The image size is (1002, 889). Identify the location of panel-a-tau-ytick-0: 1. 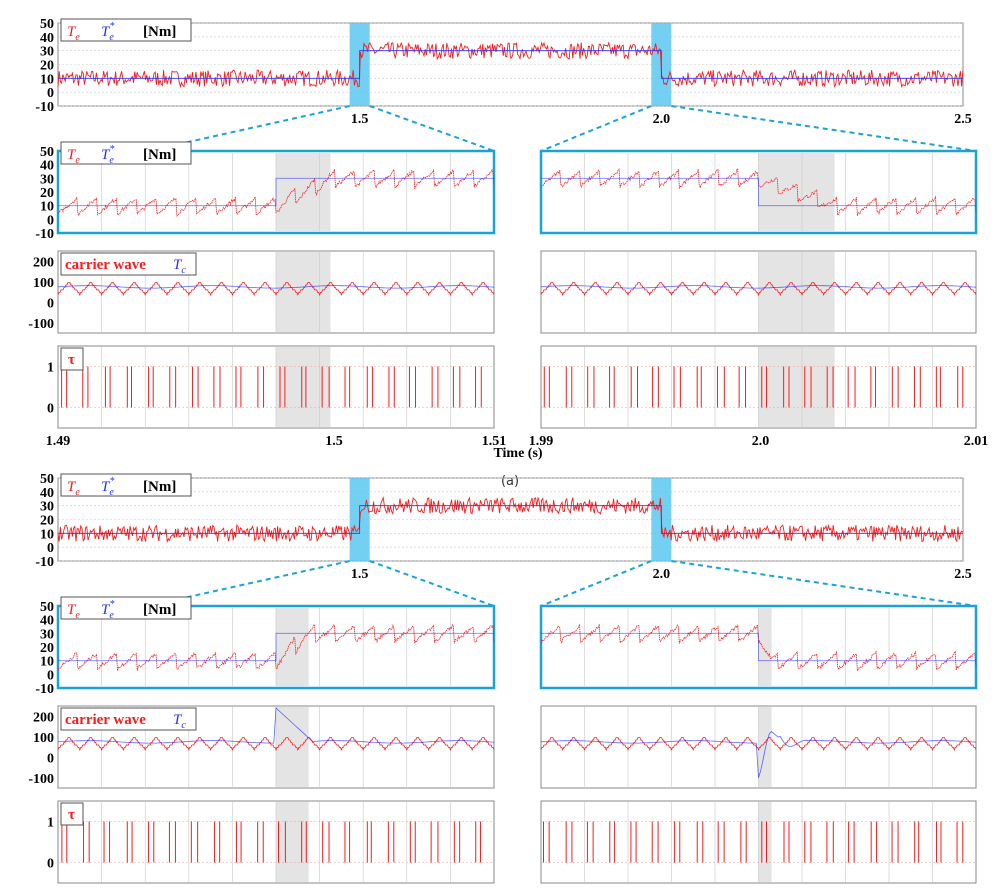
(50, 368).